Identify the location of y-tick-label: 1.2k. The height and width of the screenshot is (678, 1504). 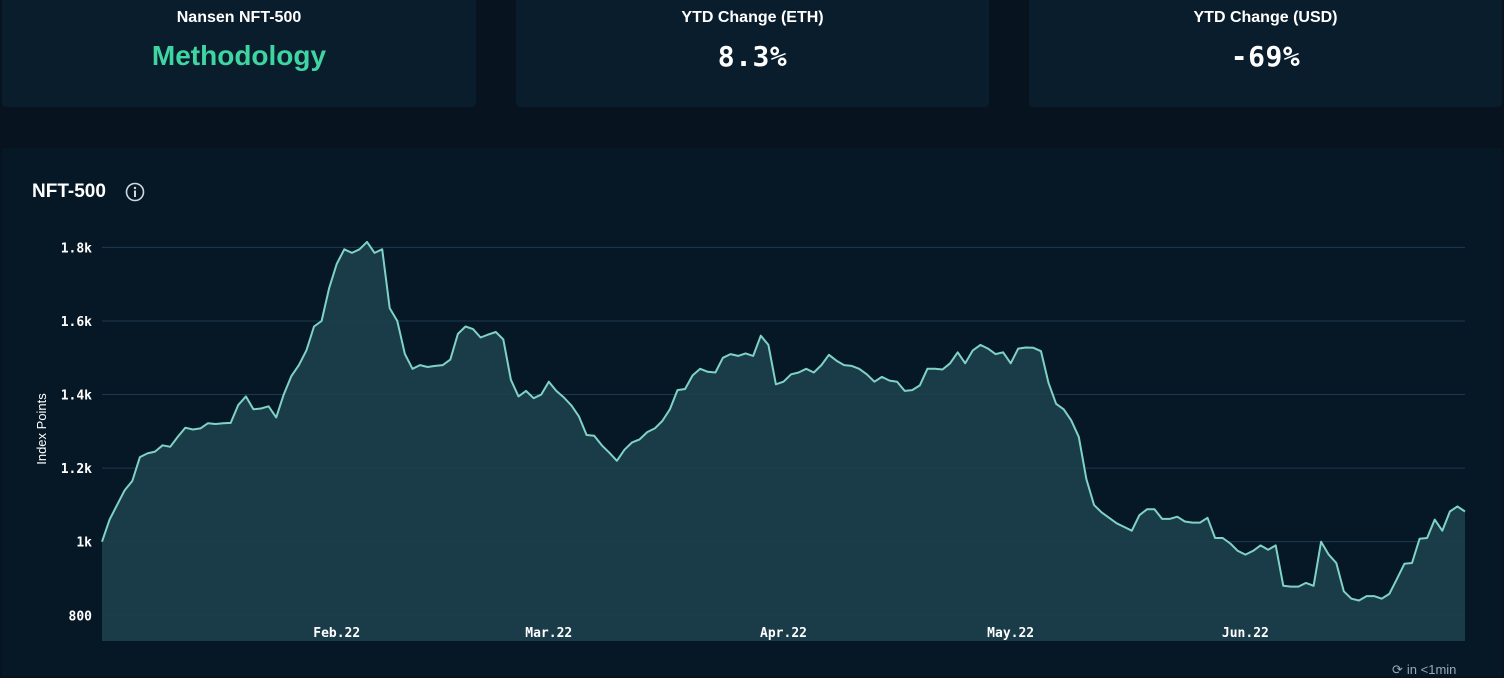
(76, 469).